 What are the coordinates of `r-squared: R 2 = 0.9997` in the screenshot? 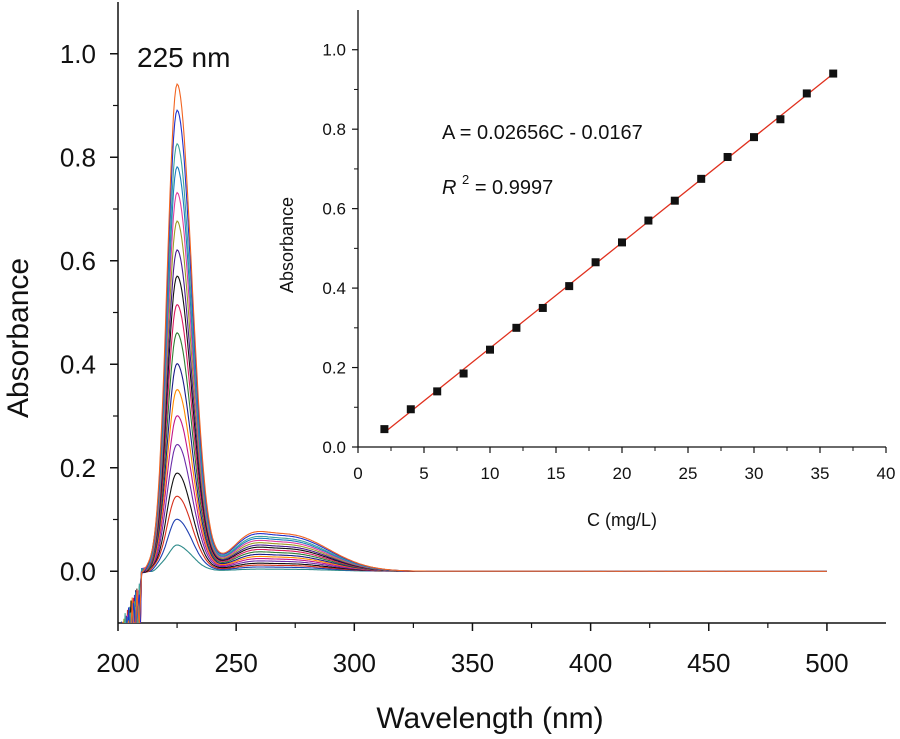 It's located at (497, 183).